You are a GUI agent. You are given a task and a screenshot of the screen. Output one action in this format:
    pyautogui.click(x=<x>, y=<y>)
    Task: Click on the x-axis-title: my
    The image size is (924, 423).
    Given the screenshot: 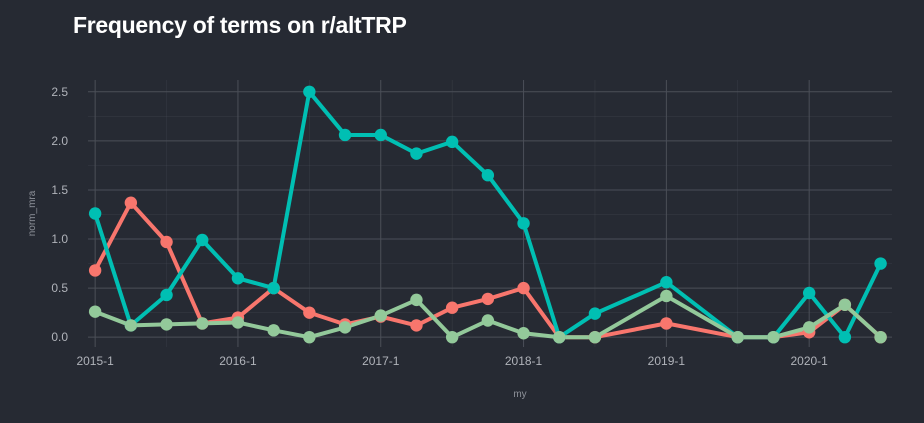 What is the action you would take?
    pyautogui.click(x=519, y=394)
    